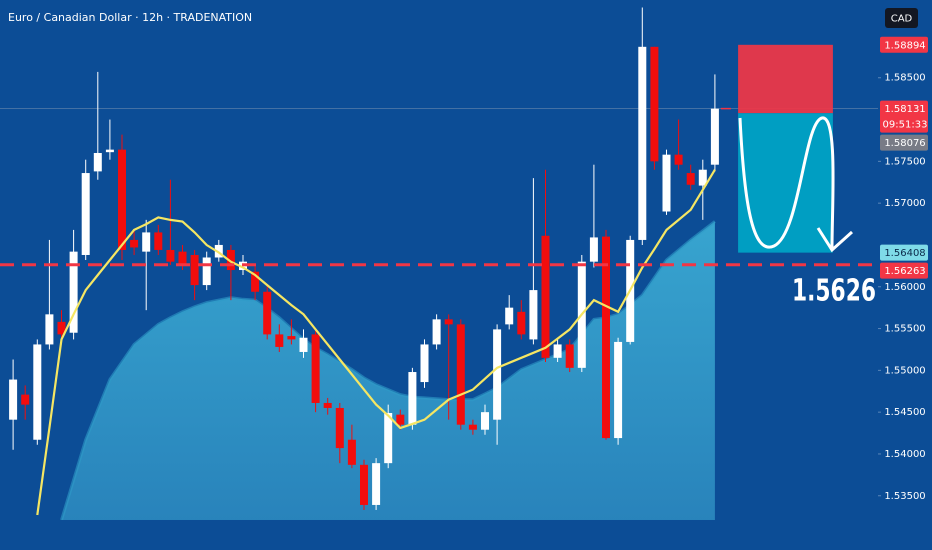 The image size is (932, 550). Describe the element at coordinates (466, 535) in the screenshot. I see `time-axis` at that location.